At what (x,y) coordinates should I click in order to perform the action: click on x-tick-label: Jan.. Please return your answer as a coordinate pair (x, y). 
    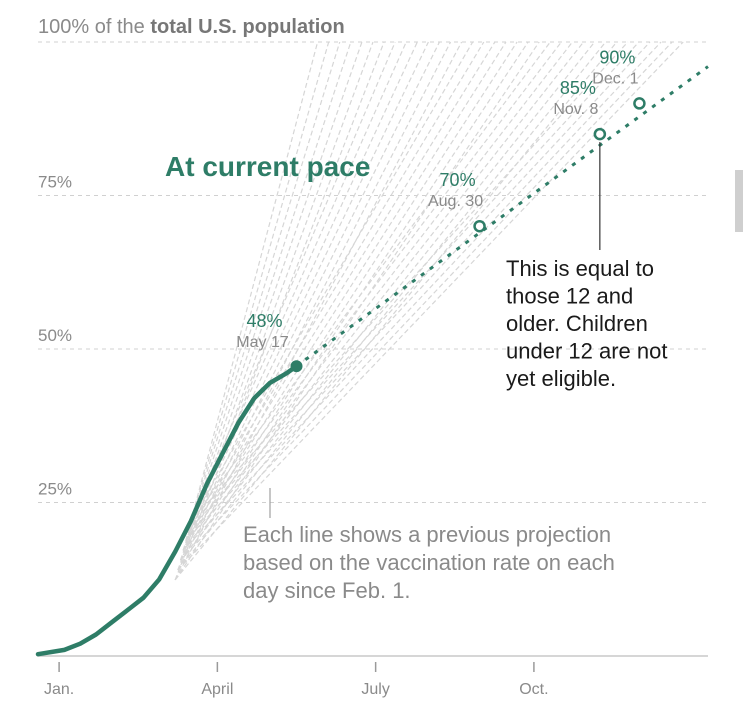
    Looking at the image, I should click on (59, 689).